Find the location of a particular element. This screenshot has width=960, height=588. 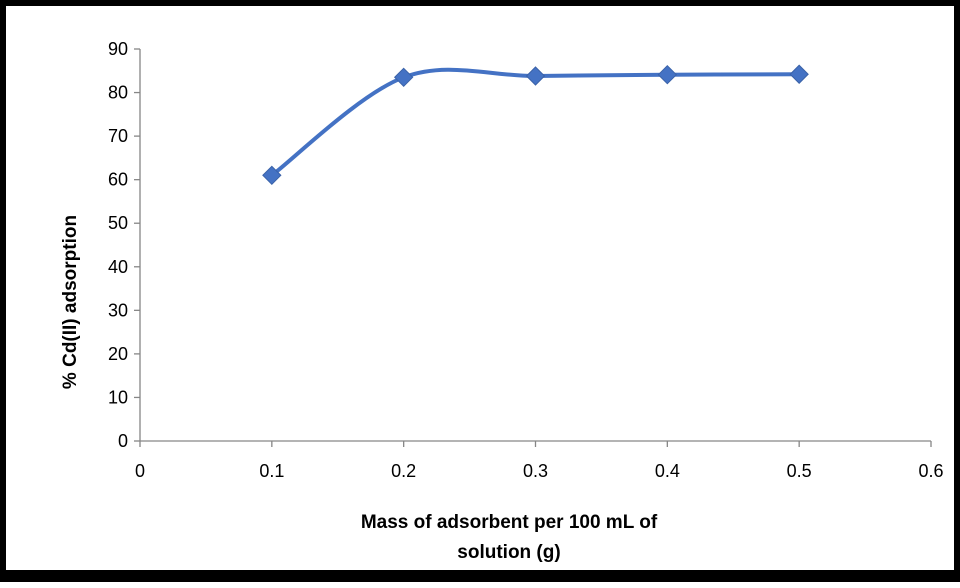

x-tick-label: 0.6 is located at coordinates (930, 471).